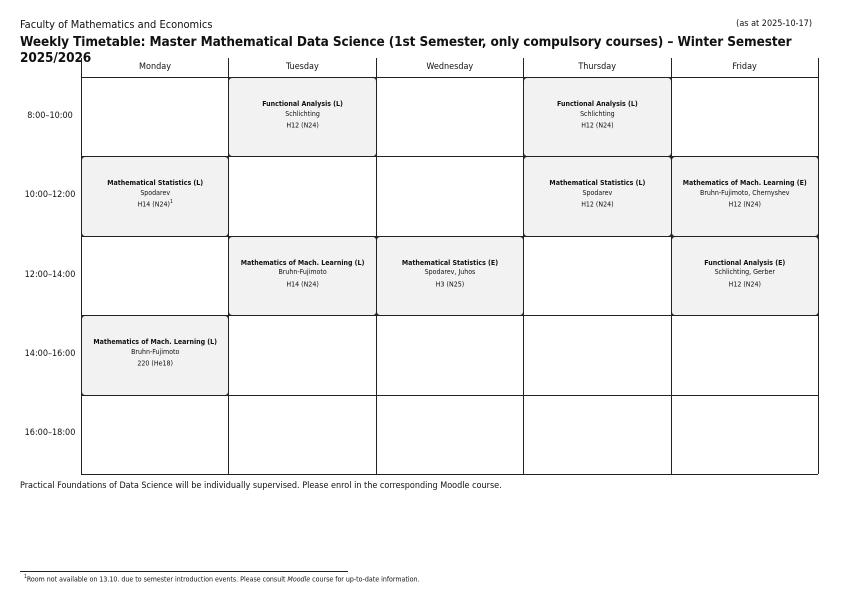 The width and height of the screenshot is (842, 595). Describe the element at coordinates (299, 579) in the screenshot. I see `footnote-moodle: Moodle` at that location.